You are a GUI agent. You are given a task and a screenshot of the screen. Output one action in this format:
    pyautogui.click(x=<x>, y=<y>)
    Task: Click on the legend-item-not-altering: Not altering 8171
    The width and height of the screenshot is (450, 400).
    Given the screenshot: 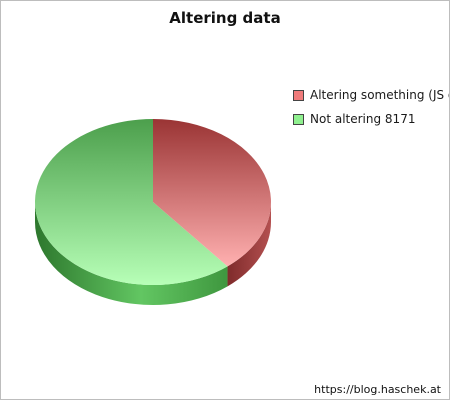 What is the action you would take?
    pyautogui.click(x=371, y=119)
    